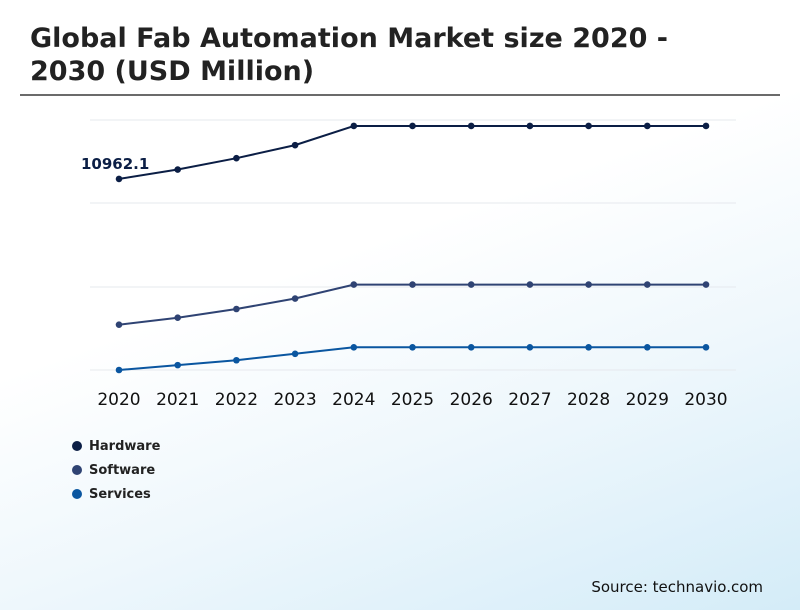  Describe the element at coordinates (647, 400) in the screenshot. I see `x-tick-label-9: 2029` at that location.